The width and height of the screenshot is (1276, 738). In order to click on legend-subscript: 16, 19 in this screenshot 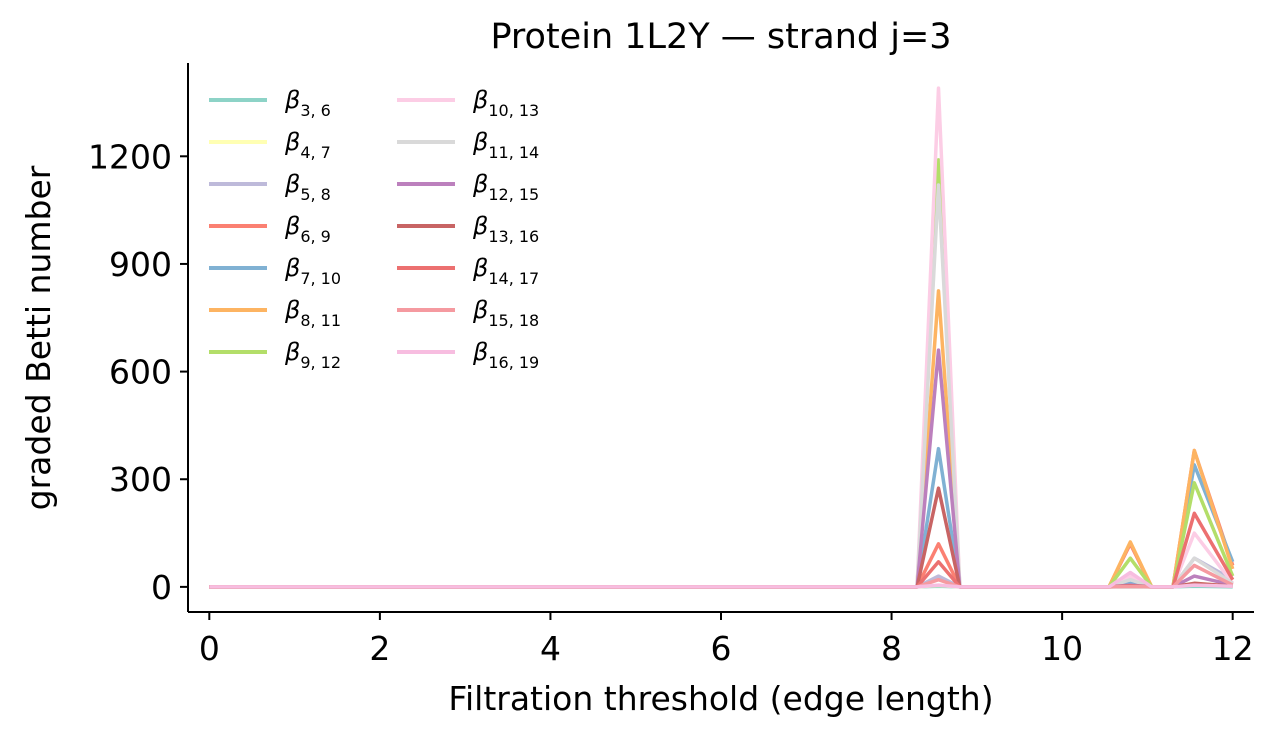, I will do `click(513, 362)`.